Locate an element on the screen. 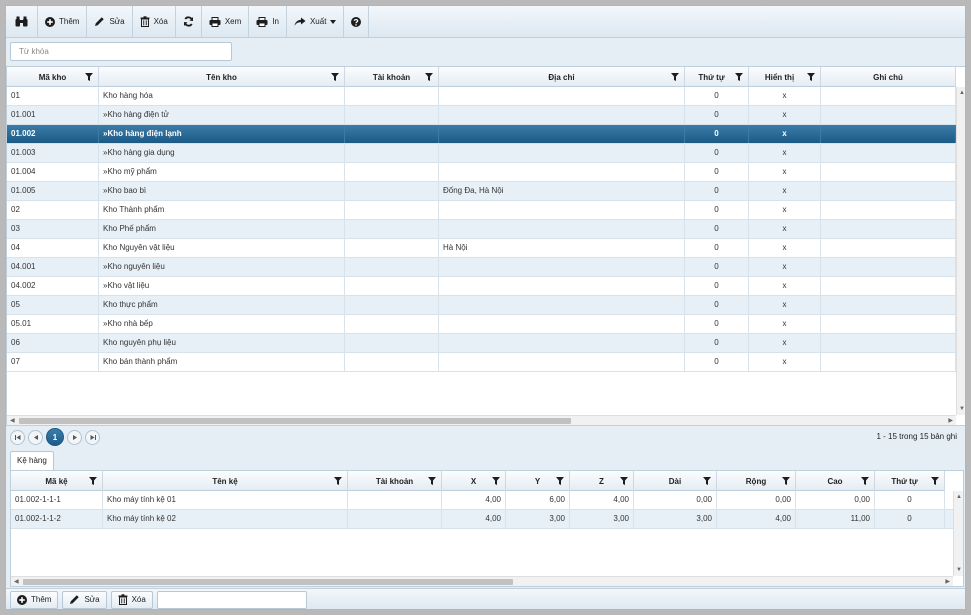 This screenshot has height=615, width=971. table-row: 04.002 »Kho vật liệu 0 x is located at coordinates (481, 286).